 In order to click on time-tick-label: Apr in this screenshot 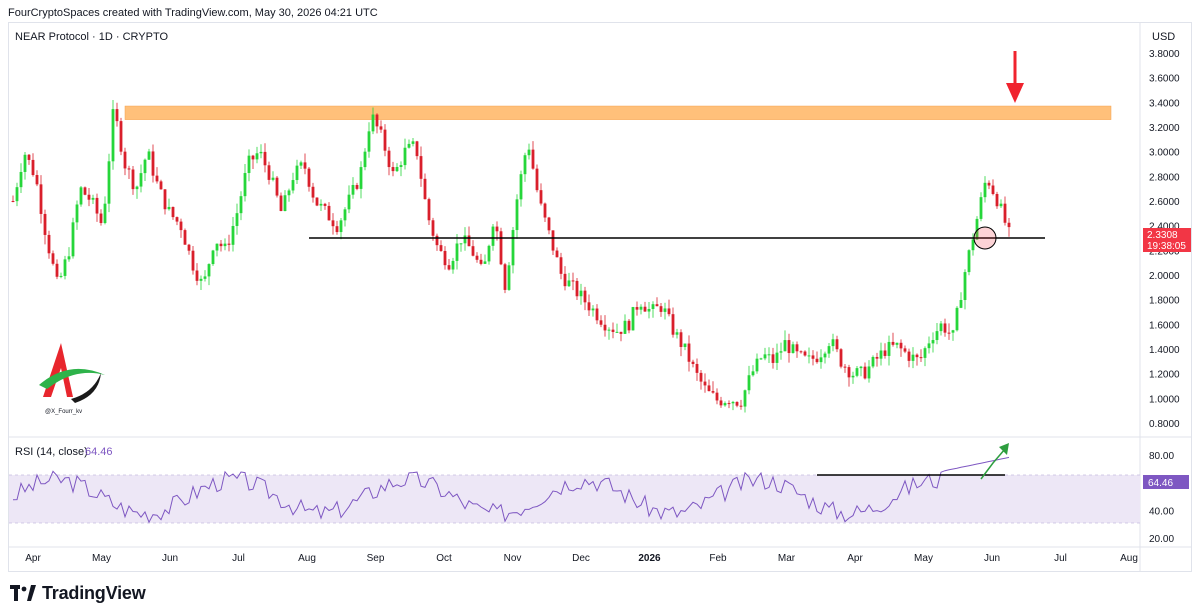, I will do `click(855, 558)`.